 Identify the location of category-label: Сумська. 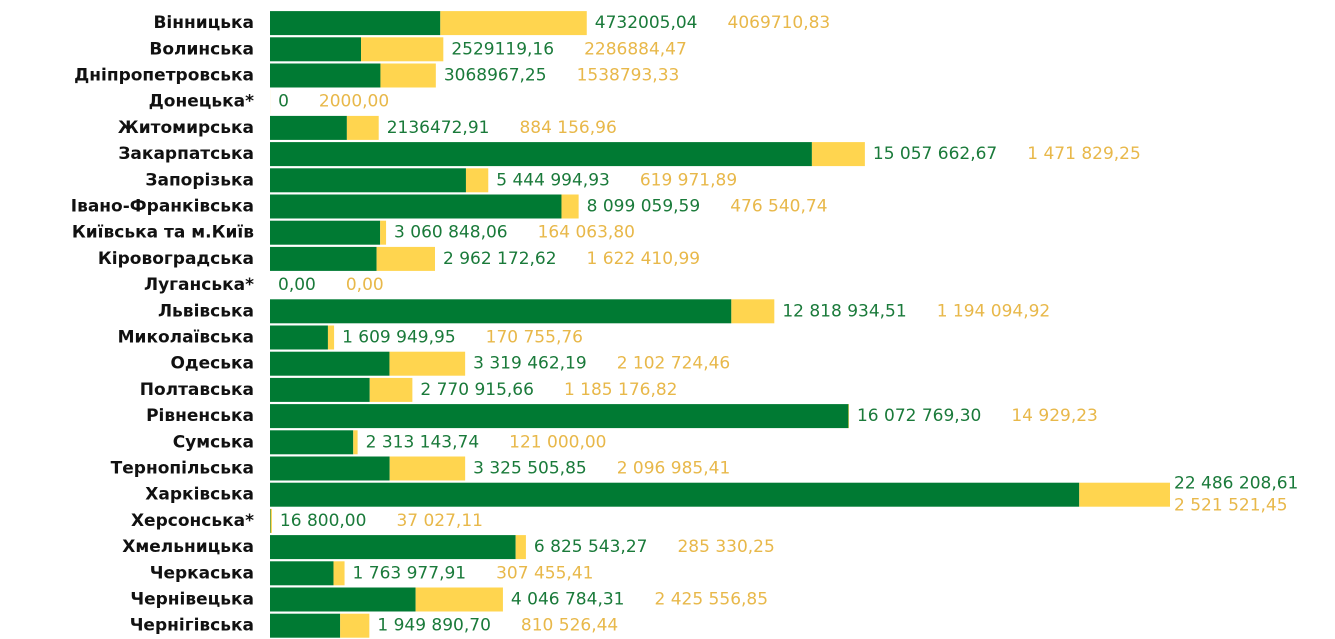
(213, 442).